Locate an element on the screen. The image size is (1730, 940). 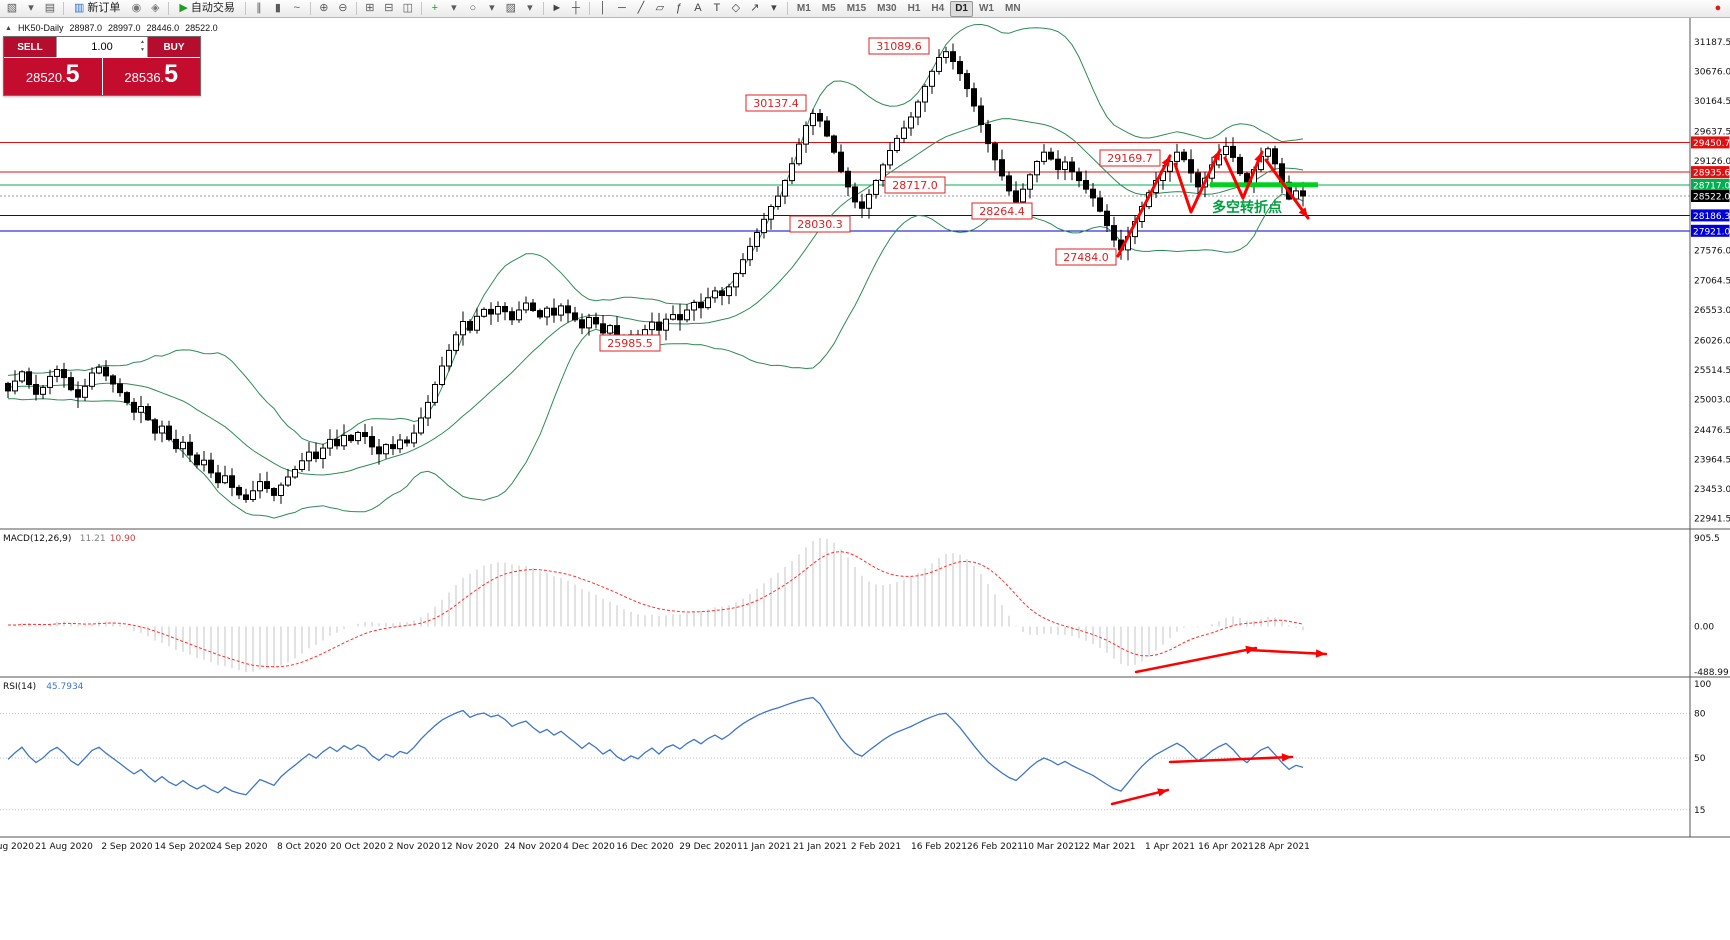
sell-label: SELL is located at coordinates (30, 47).